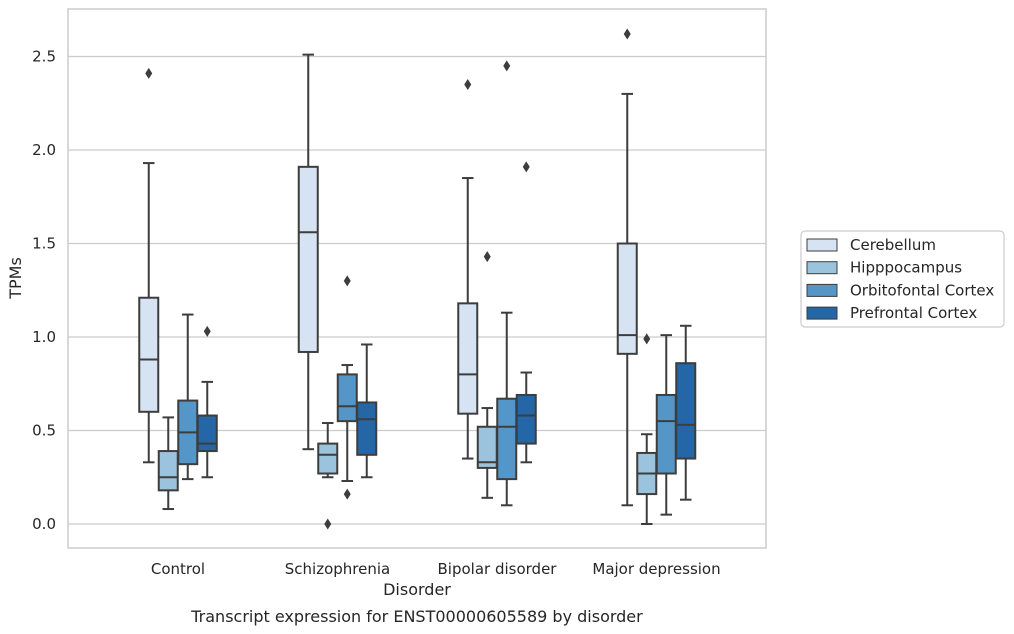 The height and width of the screenshot is (634, 1014). What do you see at coordinates (44, 524) in the screenshot?
I see `y-tick-label: 0.0` at bounding box center [44, 524].